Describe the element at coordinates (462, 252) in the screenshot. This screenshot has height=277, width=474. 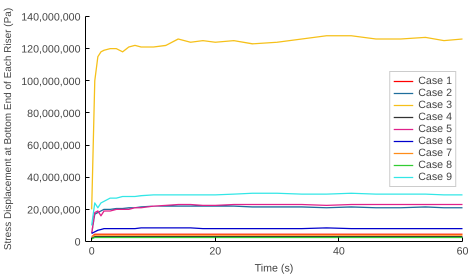
I see `x-tick-label: 60` at that location.